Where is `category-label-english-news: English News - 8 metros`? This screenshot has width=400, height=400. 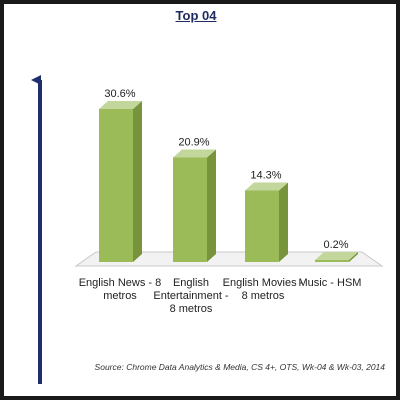 category-label-english-news: English News - 8 metros is located at coordinates (120, 289).